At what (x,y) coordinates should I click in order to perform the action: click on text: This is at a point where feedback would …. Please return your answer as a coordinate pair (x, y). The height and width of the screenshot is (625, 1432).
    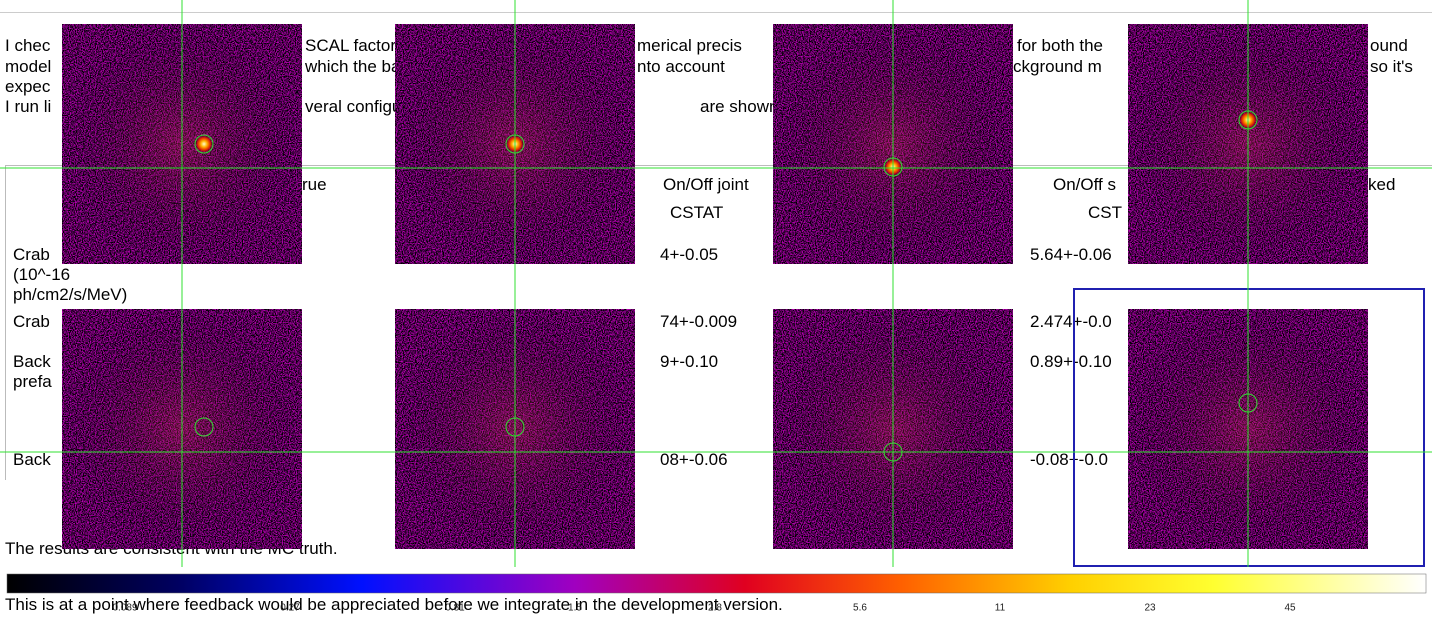
    Looking at the image, I should click on (394, 604).